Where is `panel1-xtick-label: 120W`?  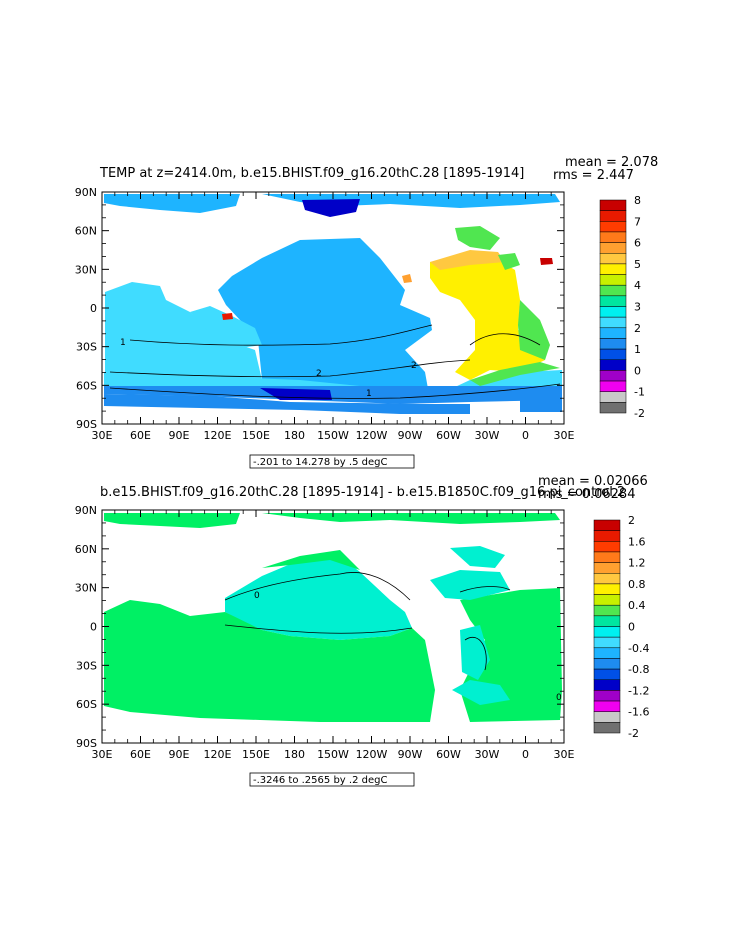
panel1-xtick-label: 120W is located at coordinates (372, 435).